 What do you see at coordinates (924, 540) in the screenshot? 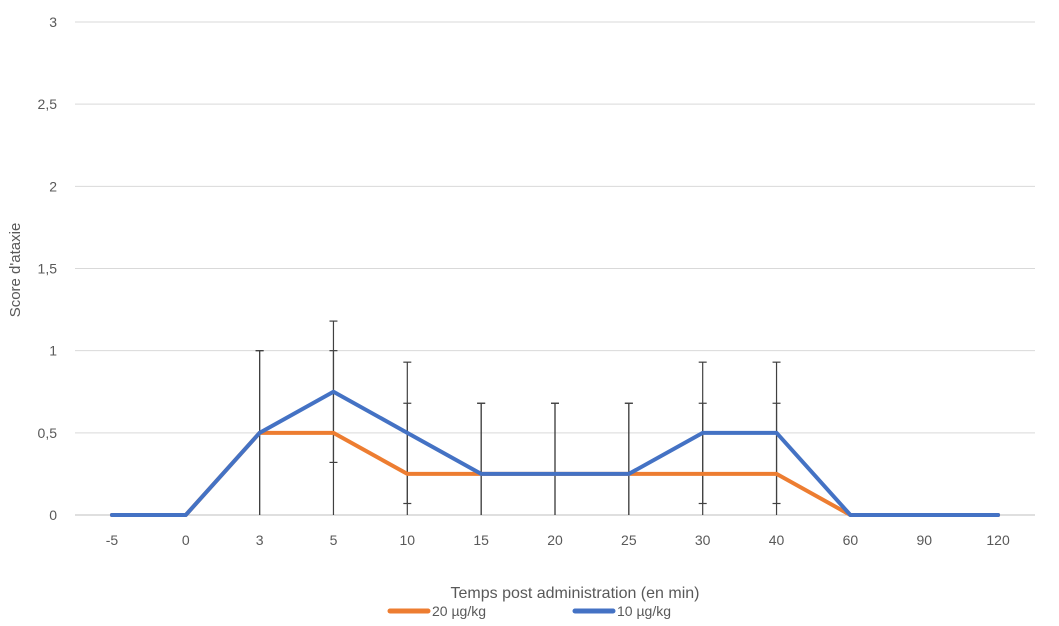
I see `x-tick-label: 90` at bounding box center [924, 540].